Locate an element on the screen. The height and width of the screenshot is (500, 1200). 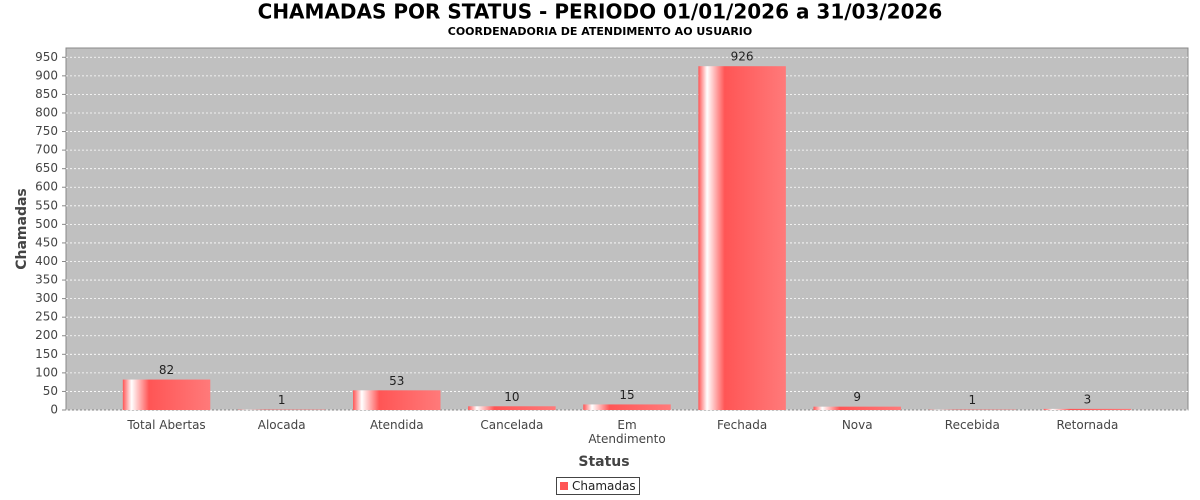
chart-subtitle: COORDENADORIA DE ATENDIMENTO AO USUARIO is located at coordinates (600, 31).